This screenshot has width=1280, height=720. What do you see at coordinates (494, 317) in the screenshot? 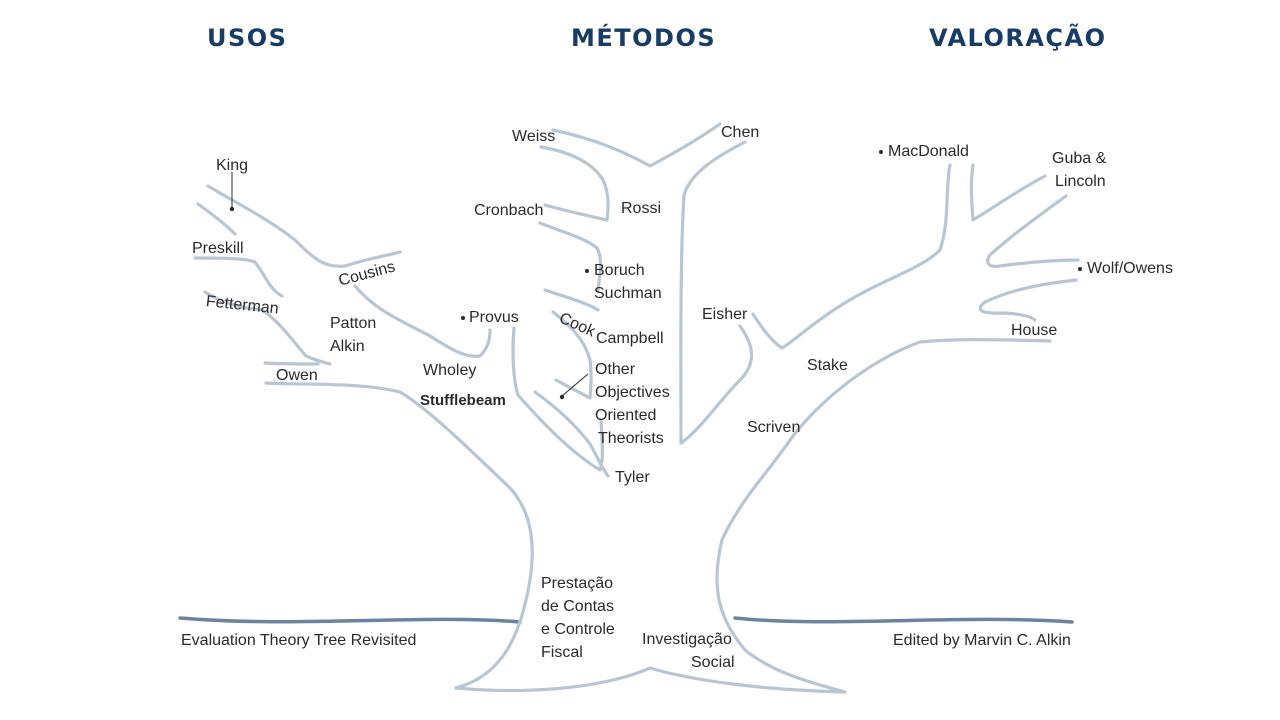
I see `label-provus: Provus` at bounding box center [494, 317].